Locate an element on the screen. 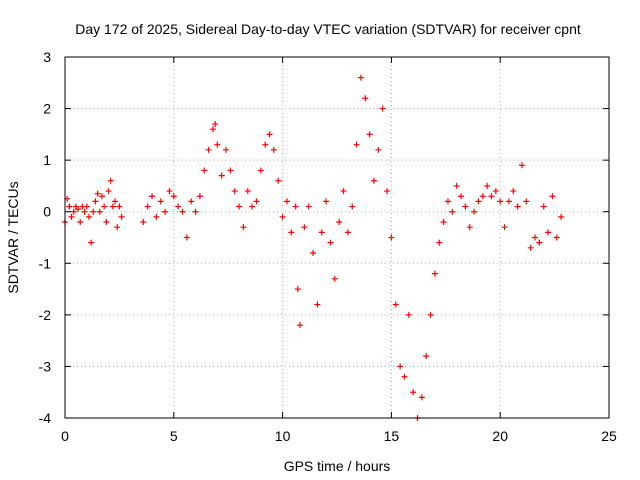 The height and width of the screenshot is (480, 640). y-tick-label: 1 is located at coordinates (47, 160).